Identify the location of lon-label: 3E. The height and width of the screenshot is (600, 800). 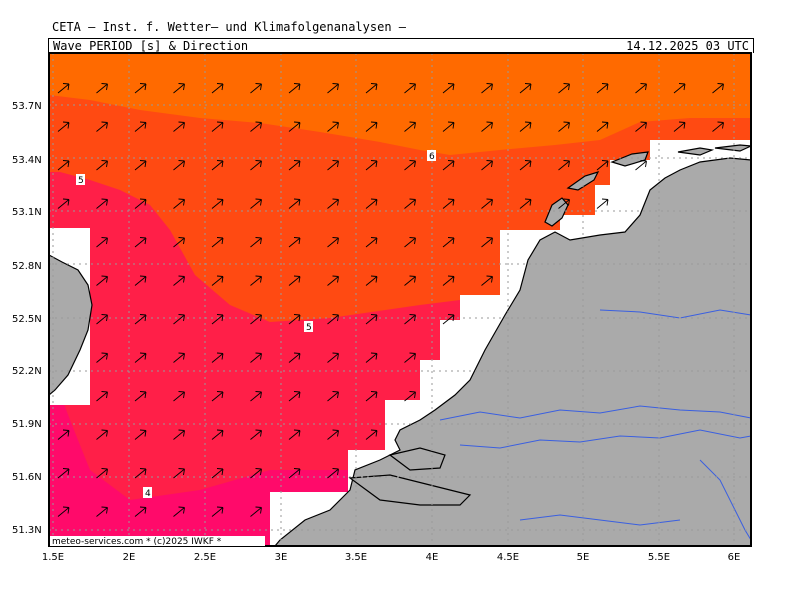
(281, 557).